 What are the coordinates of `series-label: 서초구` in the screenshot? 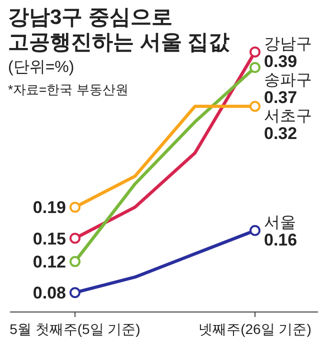 It's located at (288, 116).